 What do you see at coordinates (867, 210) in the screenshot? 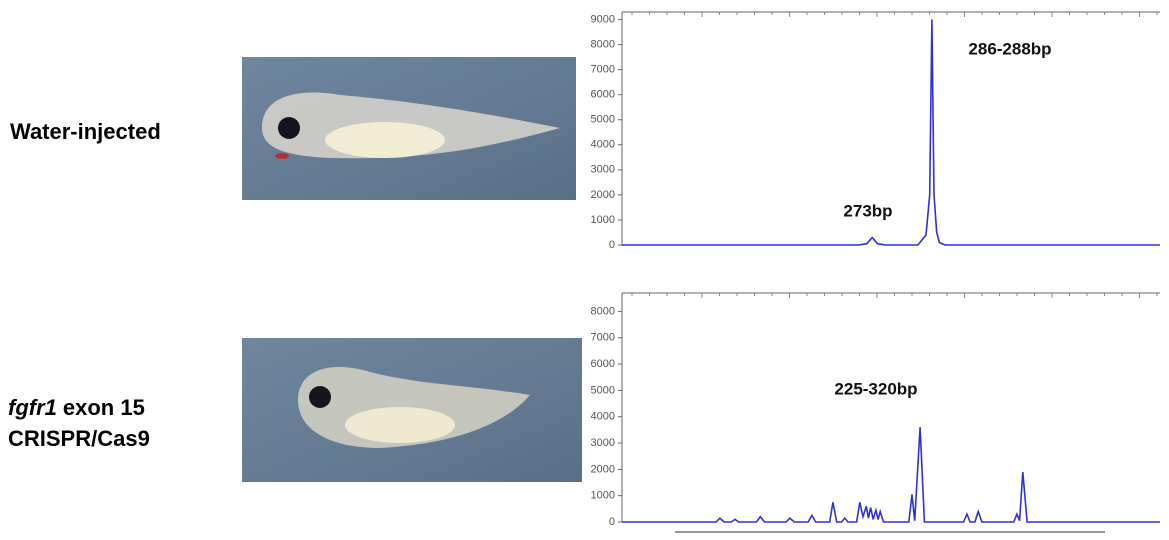
I see `annotation: 273bp` at bounding box center [867, 210].